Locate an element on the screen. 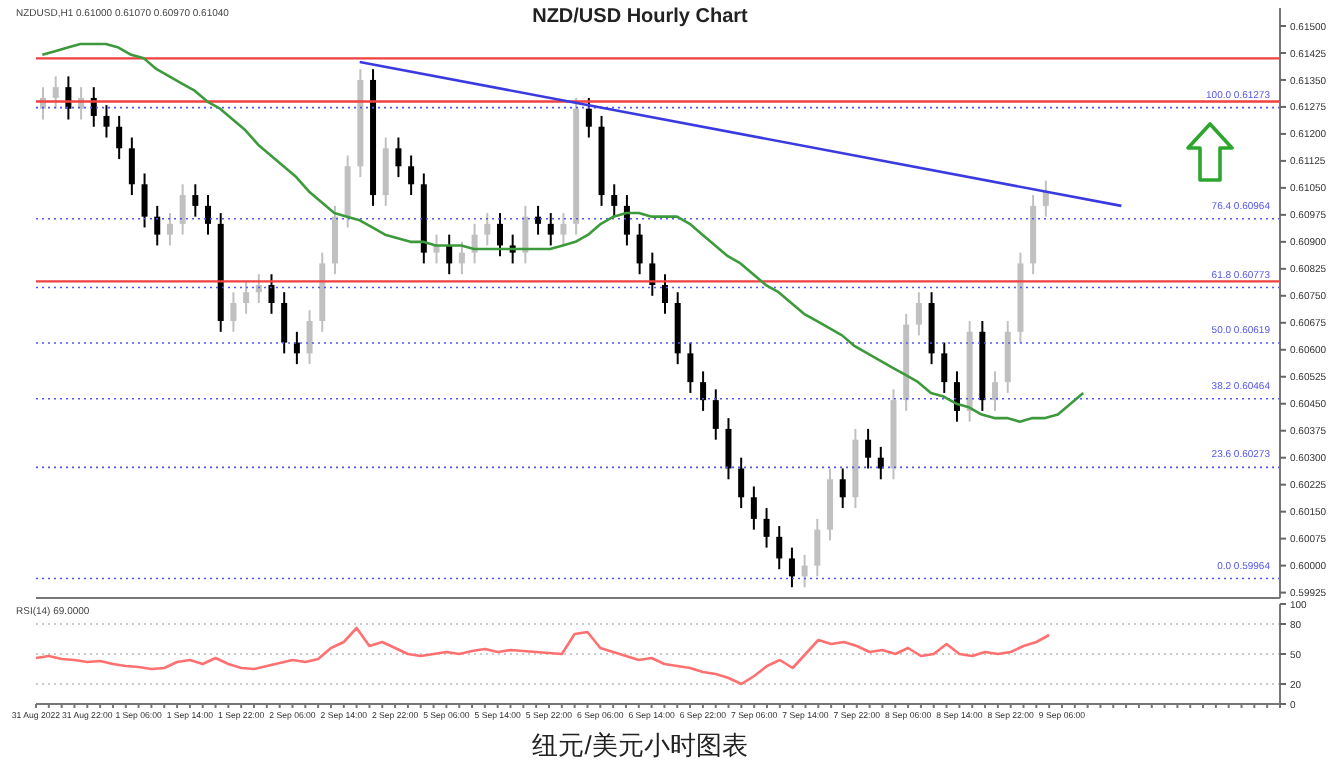  line-series is located at coordinates (542, 656).